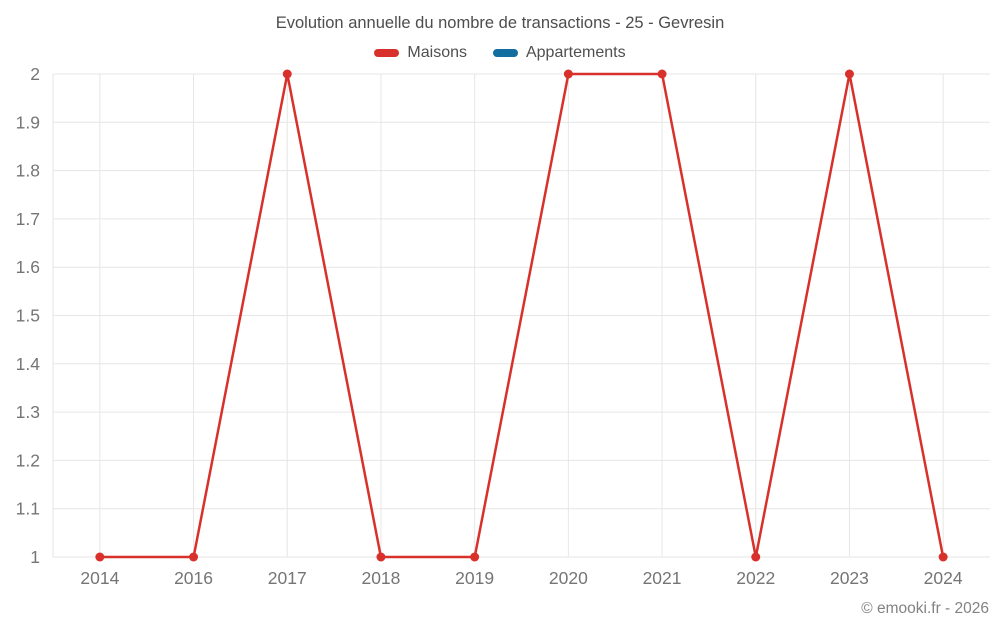  What do you see at coordinates (28, 171) in the screenshot?
I see `y-tick-label: 1.8` at bounding box center [28, 171].